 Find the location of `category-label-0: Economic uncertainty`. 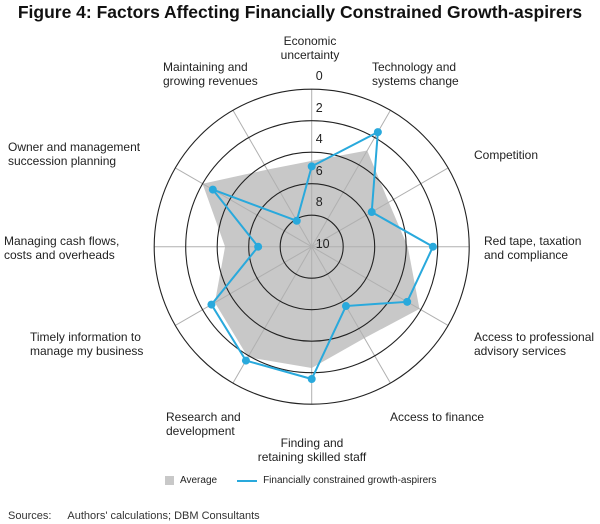

category-label-0: Economic uncertainty is located at coordinates (310, 48).